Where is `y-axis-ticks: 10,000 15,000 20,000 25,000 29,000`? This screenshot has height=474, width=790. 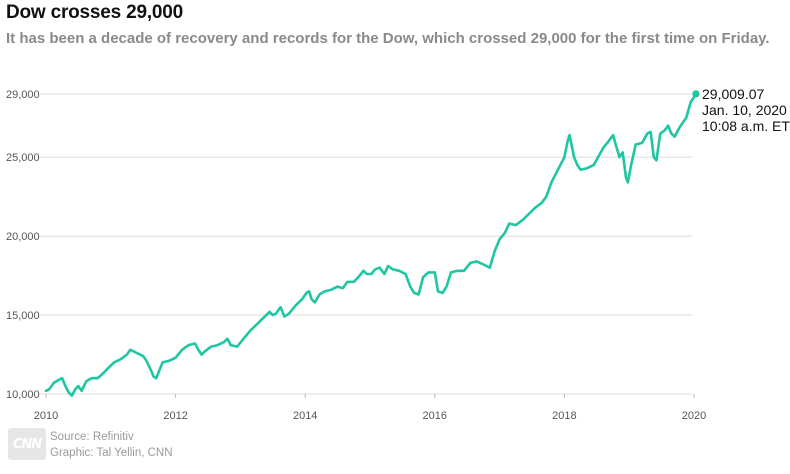
y-axis-ticks: 10,000 15,000 20,000 25,000 29,000 is located at coordinates (23, 245).